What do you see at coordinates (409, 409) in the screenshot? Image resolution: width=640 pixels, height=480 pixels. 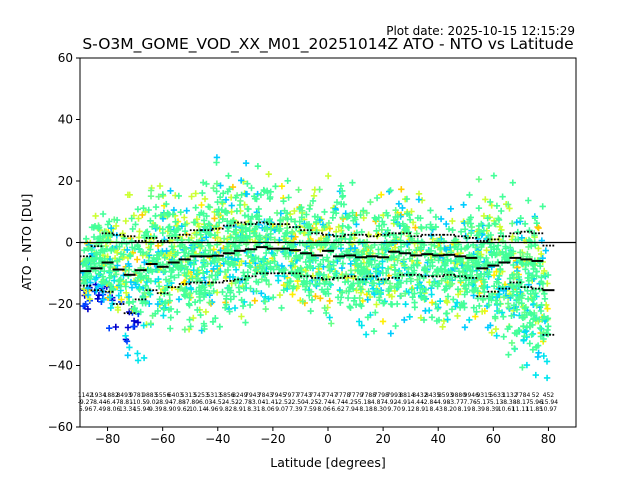 I see `bin-stat: 9.12` at bounding box center [409, 409].